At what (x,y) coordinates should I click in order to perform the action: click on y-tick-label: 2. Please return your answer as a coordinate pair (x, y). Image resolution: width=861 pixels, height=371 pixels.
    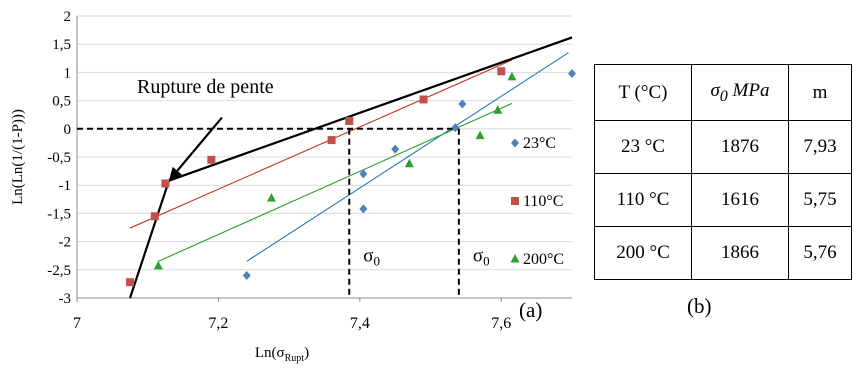
    Looking at the image, I should click on (68, 17).